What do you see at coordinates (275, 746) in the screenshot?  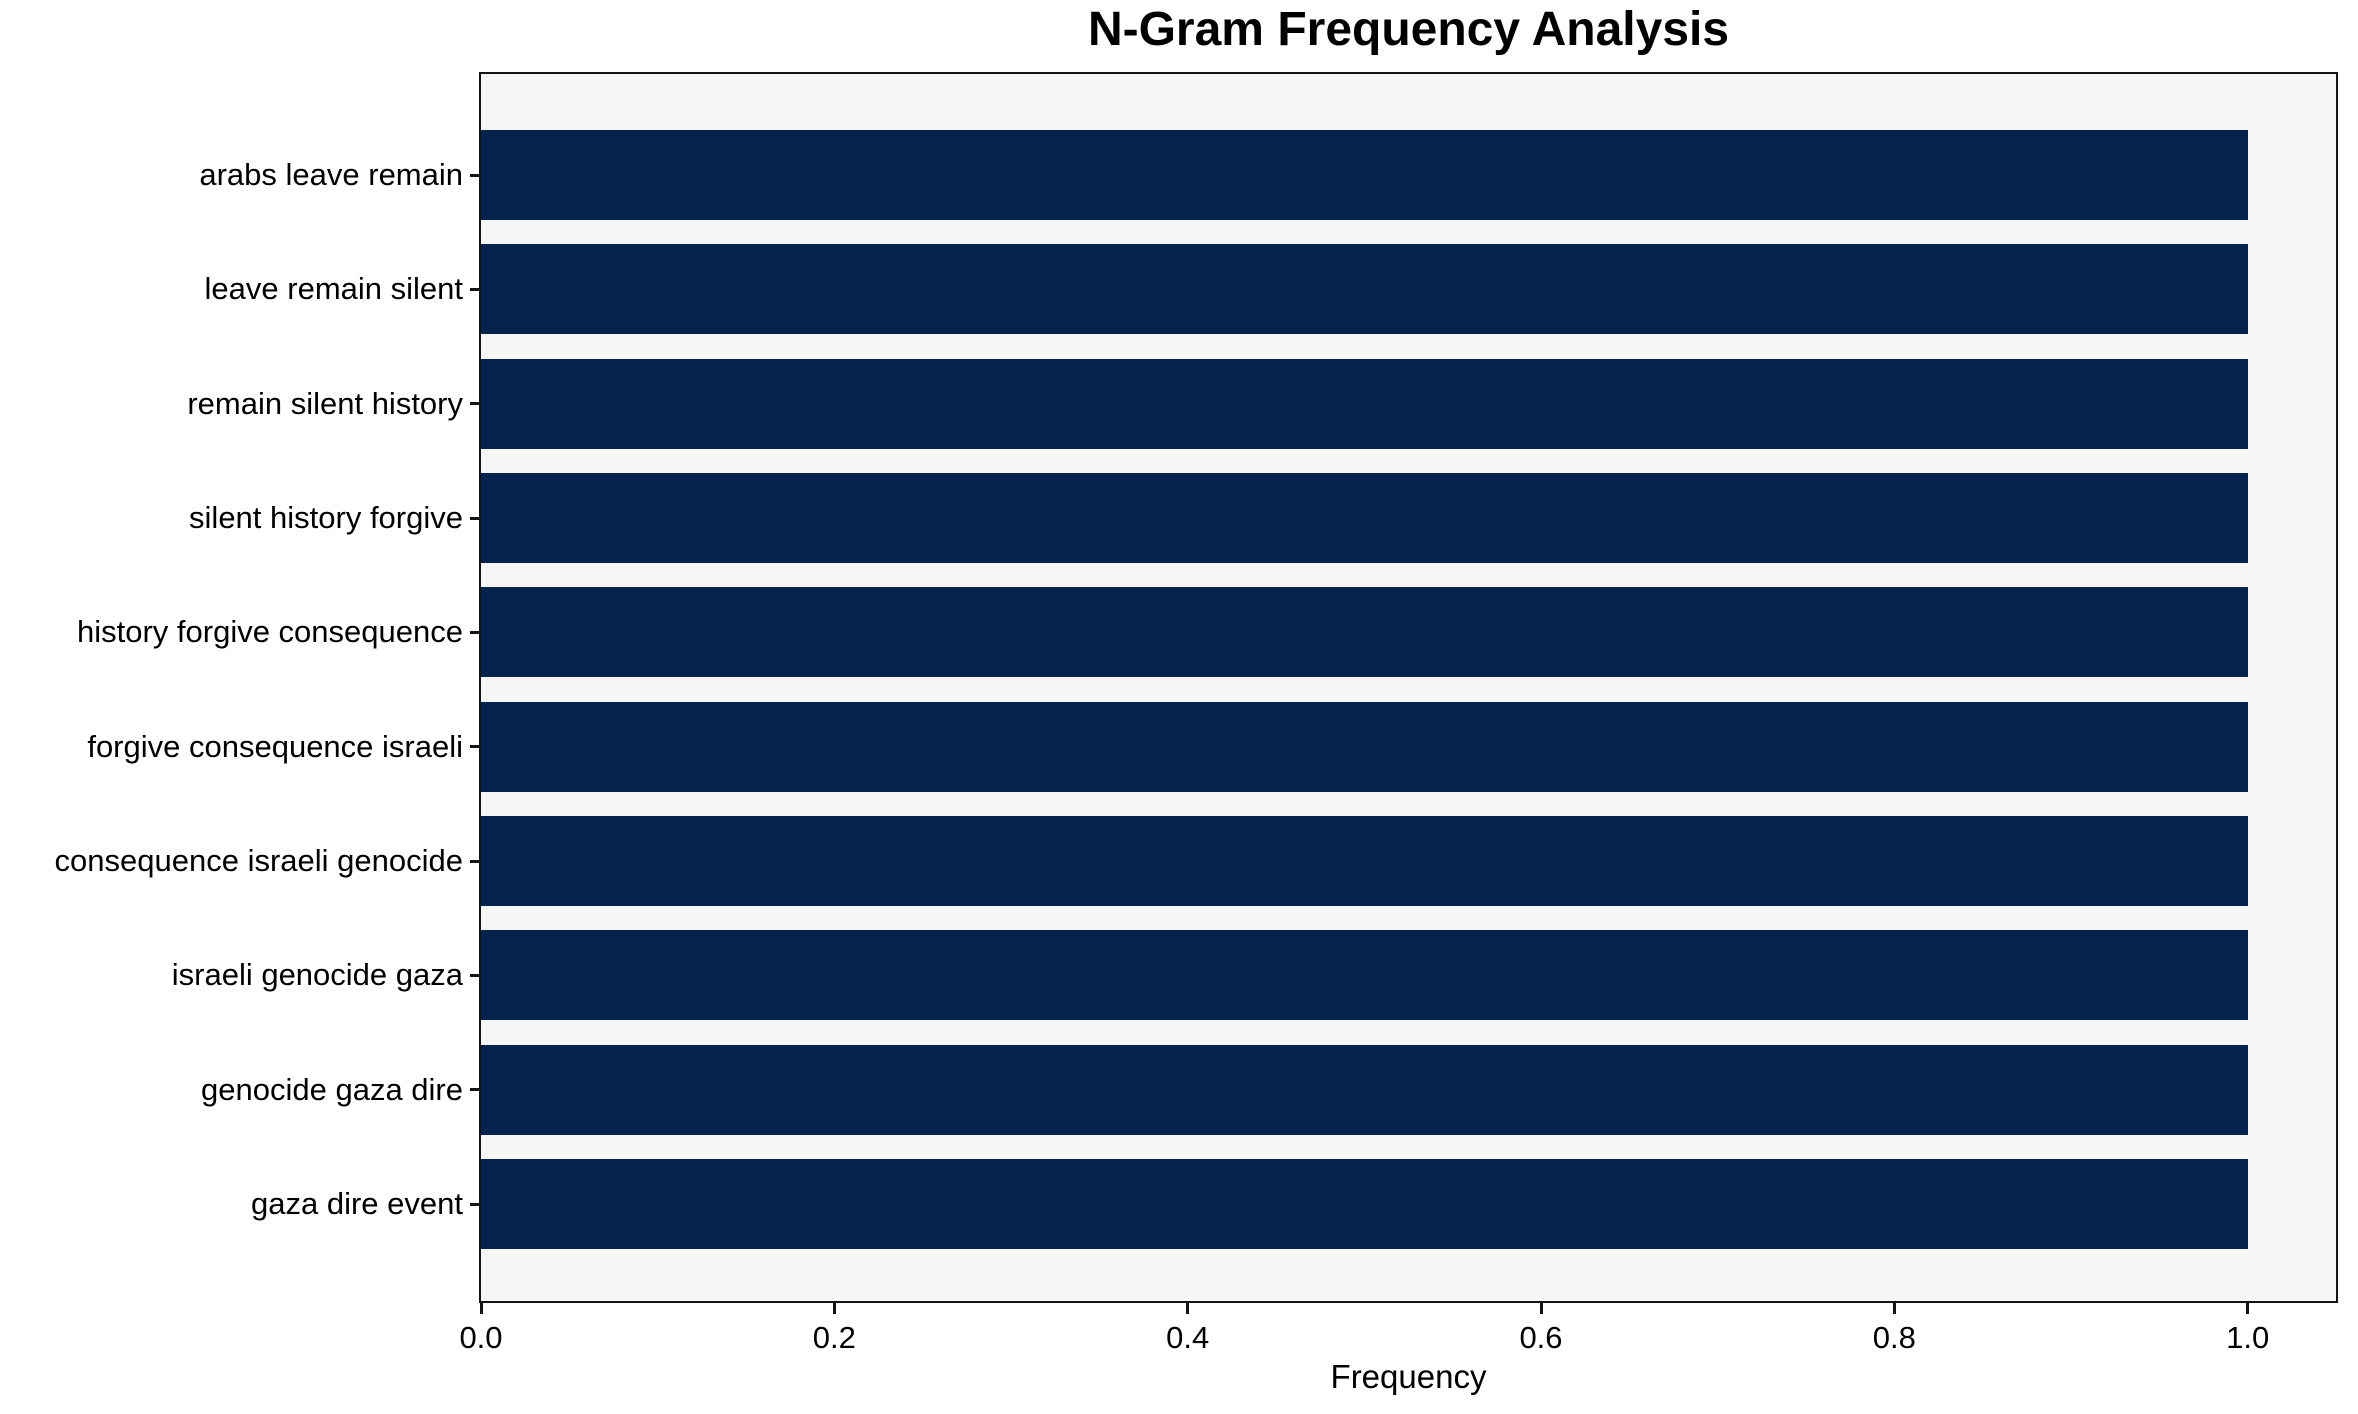 I see `y-tick-label: forgive consequence israeli` at bounding box center [275, 746].